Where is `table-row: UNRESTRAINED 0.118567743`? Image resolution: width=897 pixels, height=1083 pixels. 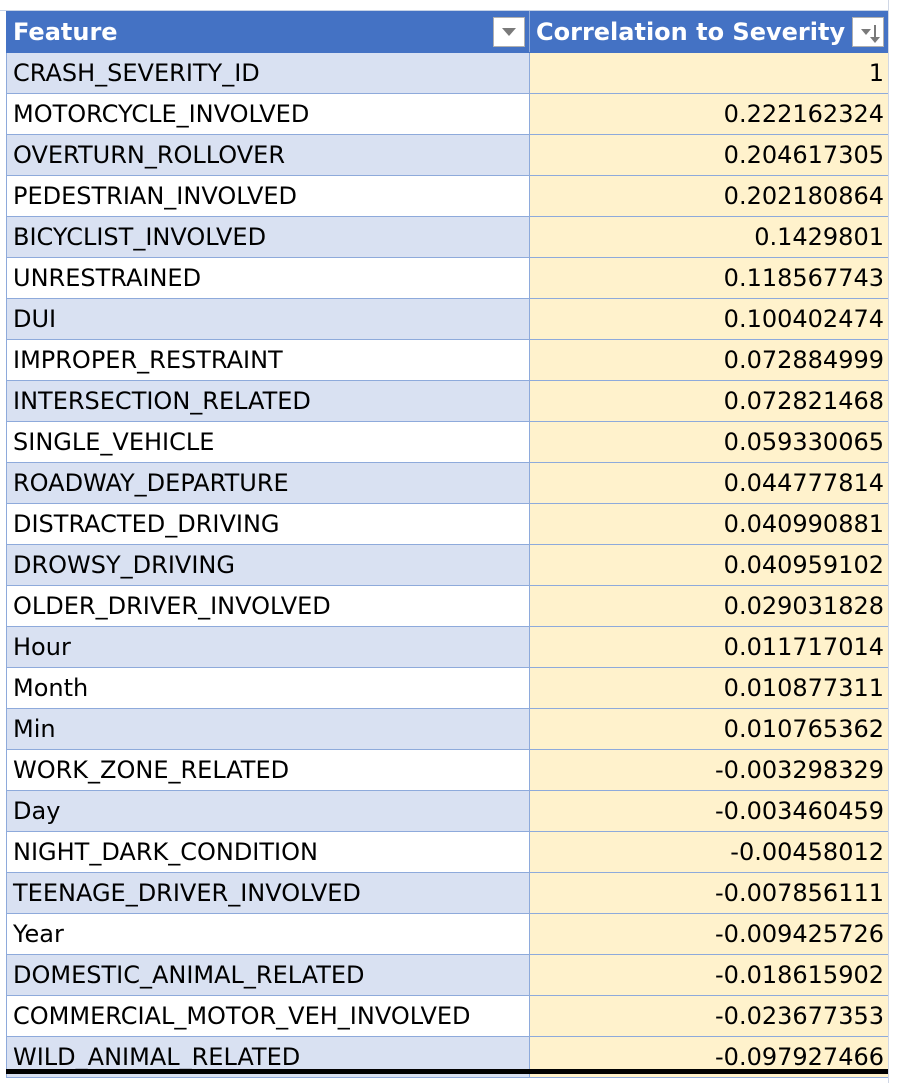 table-row: UNRESTRAINED 0.118567743 is located at coordinates (447, 278).